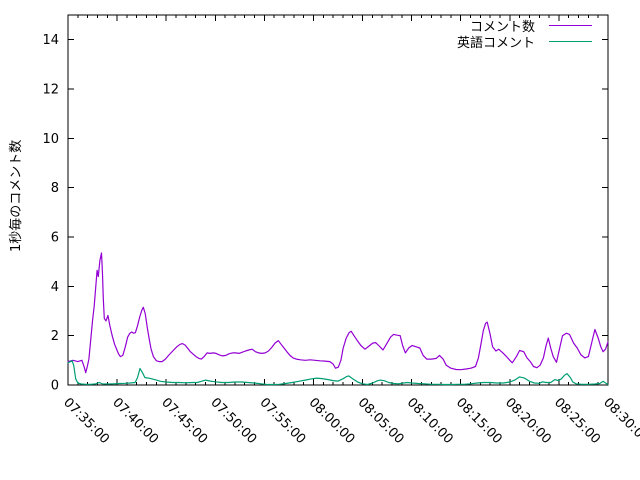 This screenshot has width=640, height=480. I want to click on y-tick-label: 10, so click(50, 139).